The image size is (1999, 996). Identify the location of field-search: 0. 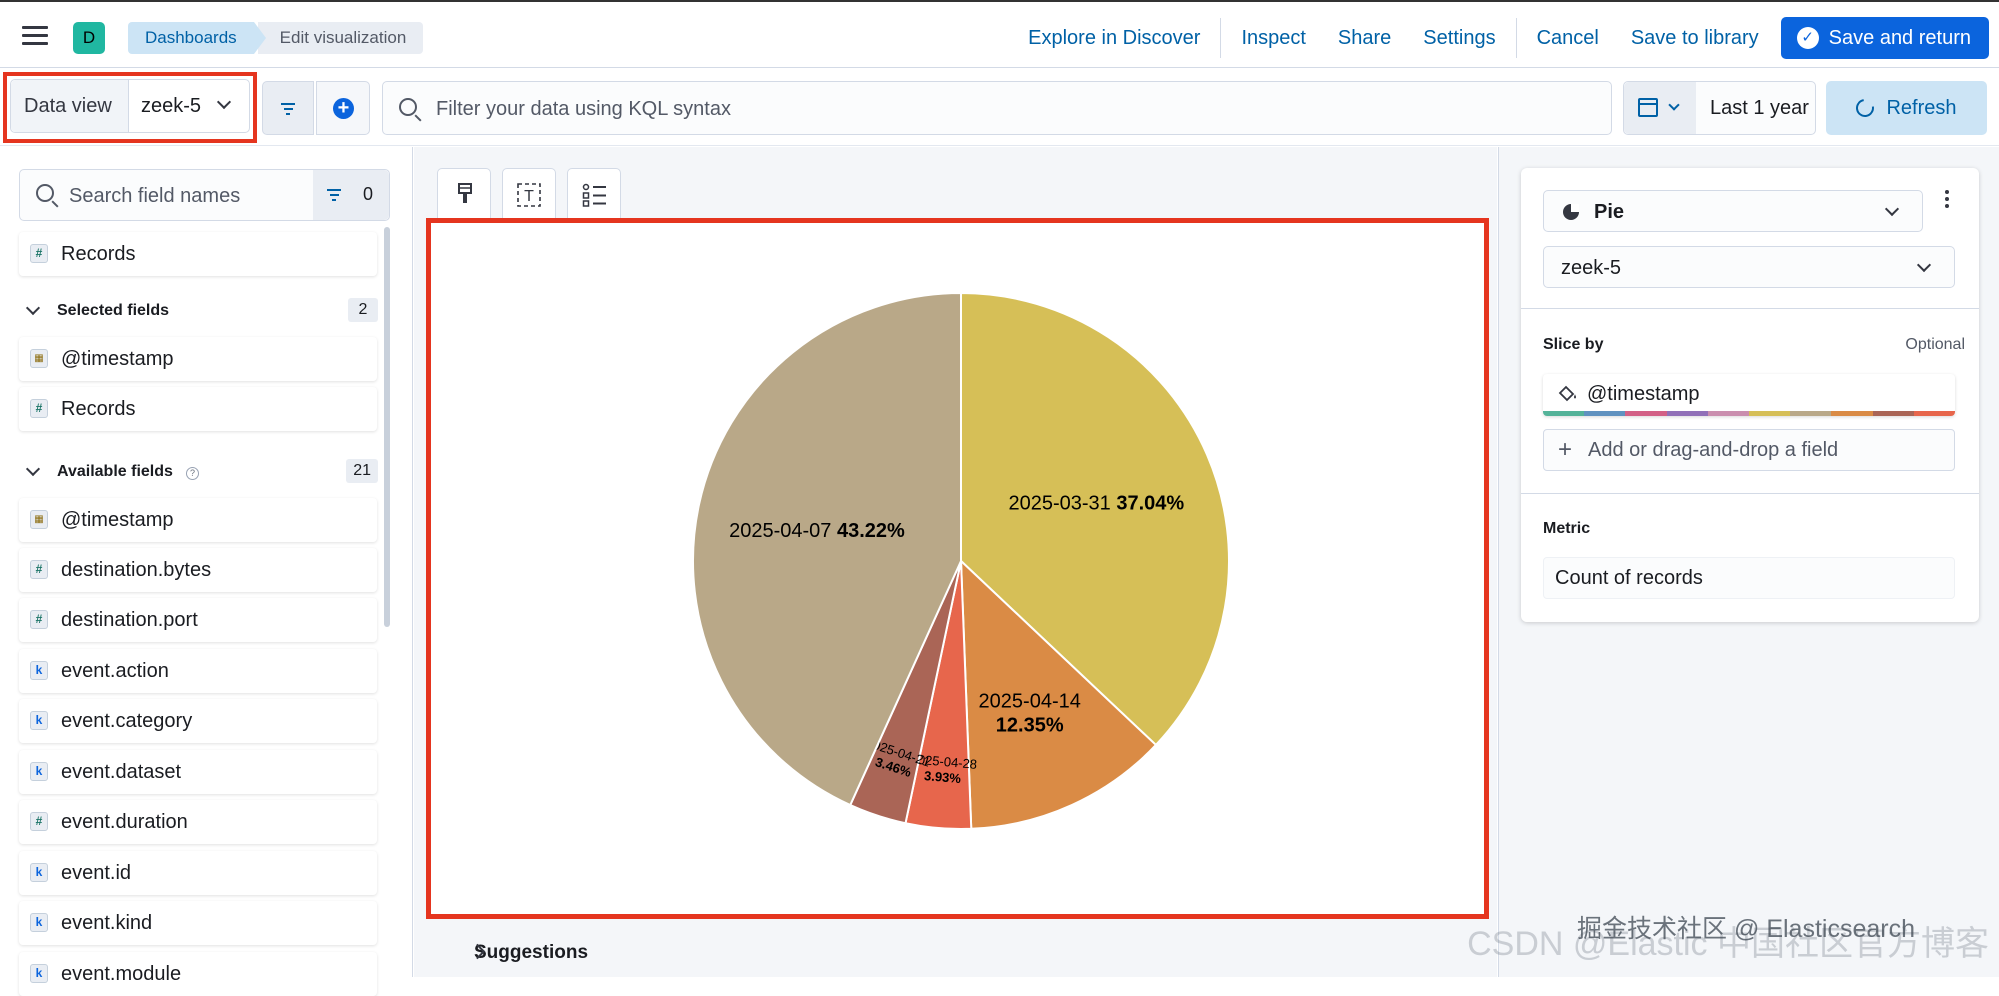
(204, 195).